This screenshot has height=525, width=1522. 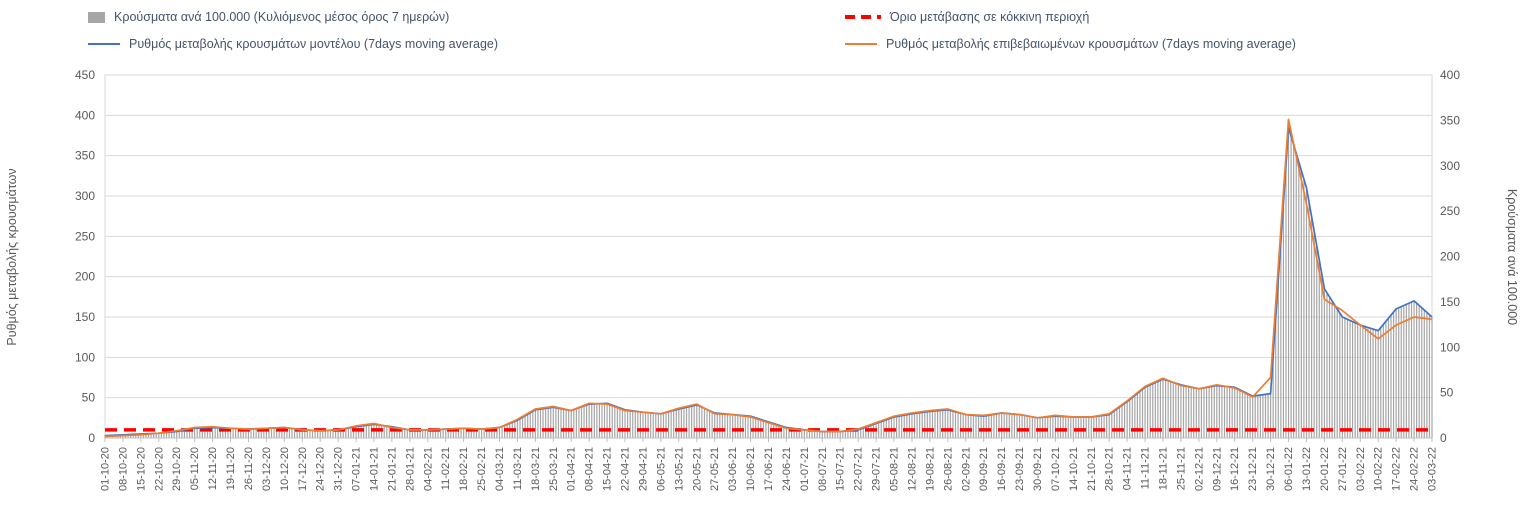 What do you see at coordinates (861, 44) in the screenshot?
I see `confirmed-line-swatch-icon` at bounding box center [861, 44].